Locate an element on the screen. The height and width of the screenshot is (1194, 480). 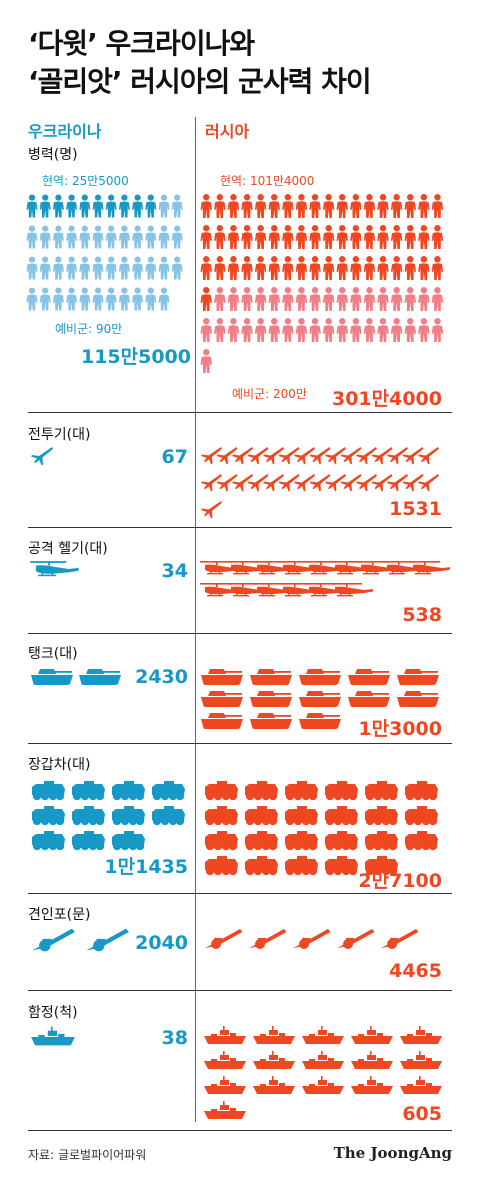
publisher-logo: The JoongAng is located at coordinates (392, 1153).